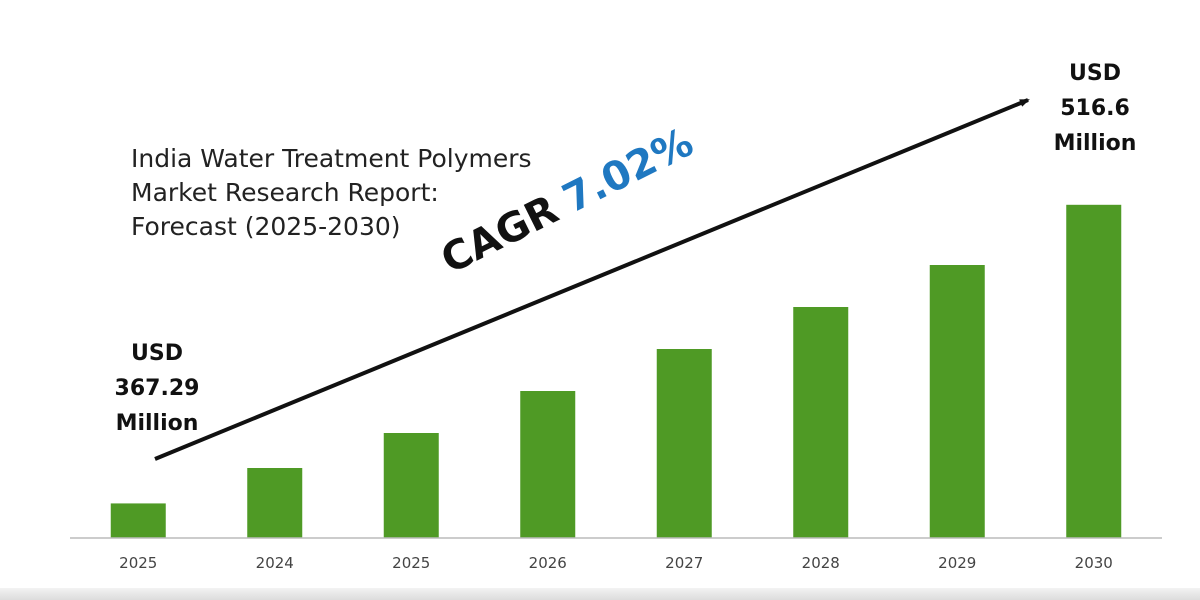 The image size is (1200, 600). Describe the element at coordinates (266, 226) in the screenshot. I see `report-title-line-3: Forecast (2025-2030)` at that location.